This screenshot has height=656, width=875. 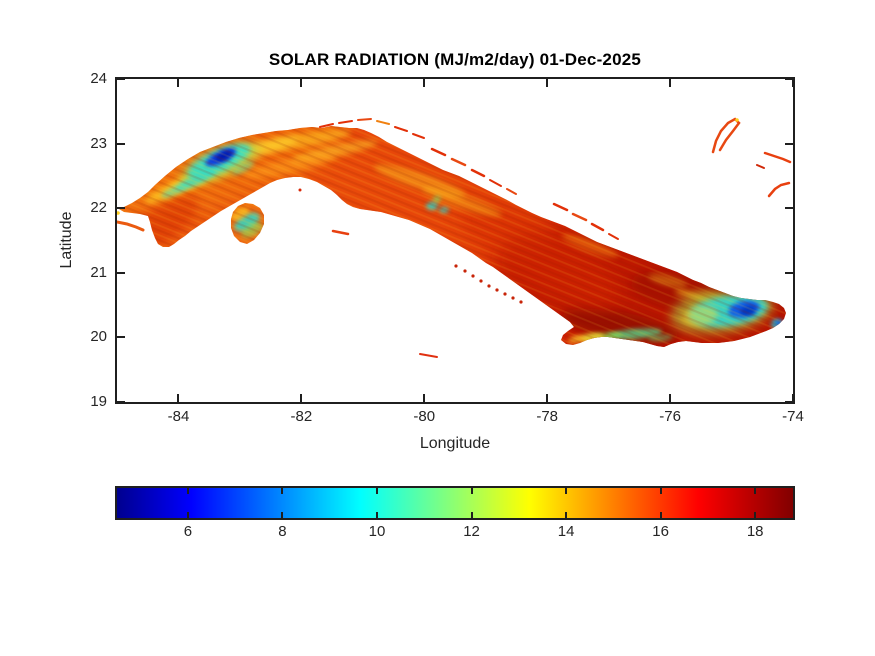 What do you see at coordinates (66, 240) in the screenshot?
I see `y-axis-label: Latitude` at bounding box center [66, 240].